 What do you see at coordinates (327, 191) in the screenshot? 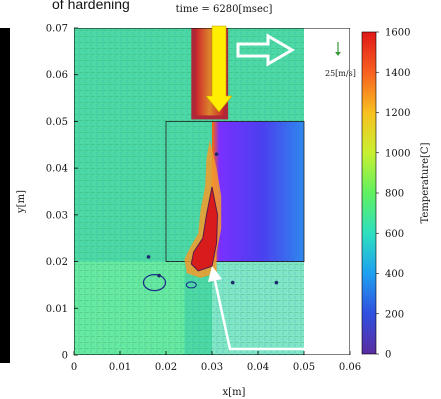
I see `right-boundary-region` at bounding box center [327, 191].